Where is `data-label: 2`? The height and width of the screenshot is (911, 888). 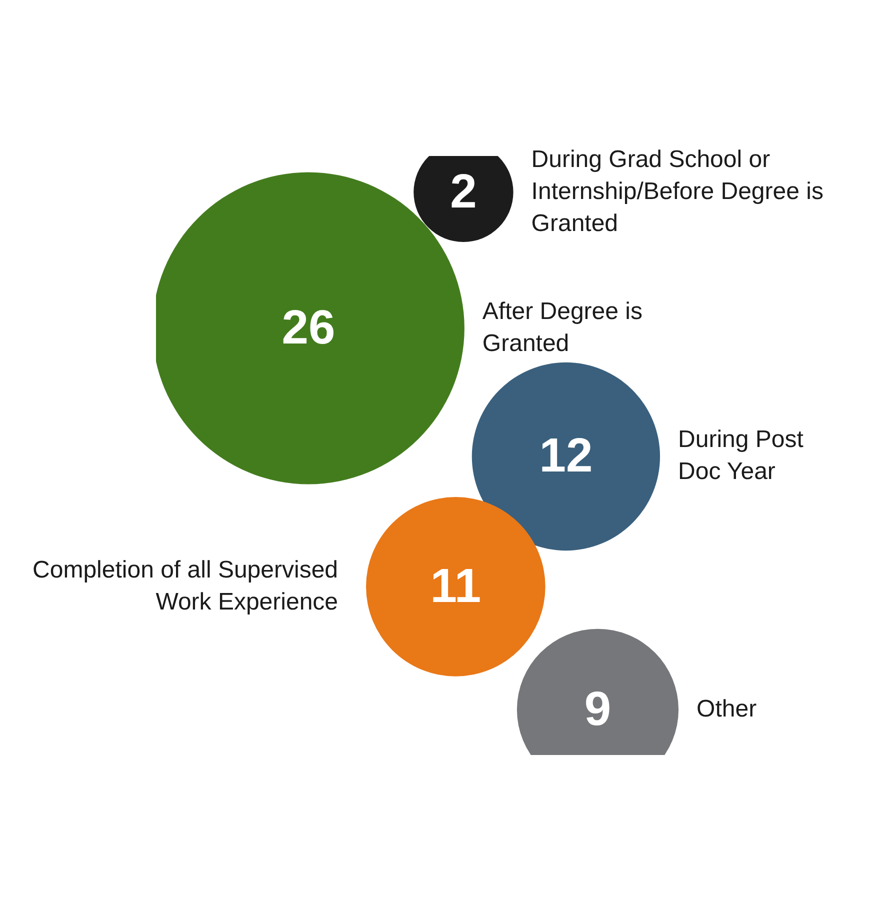
data-label: 2 is located at coordinates (463, 191).